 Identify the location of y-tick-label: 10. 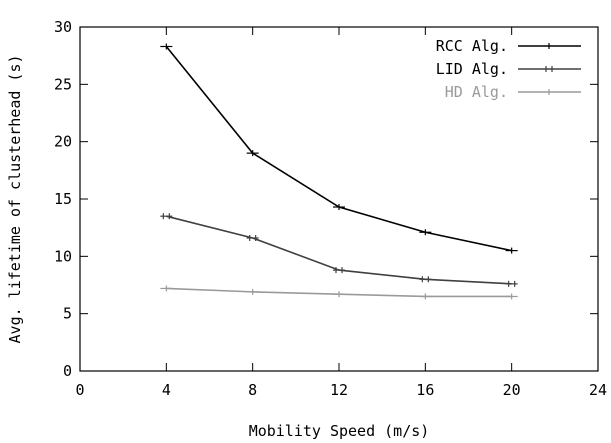
(63, 256).